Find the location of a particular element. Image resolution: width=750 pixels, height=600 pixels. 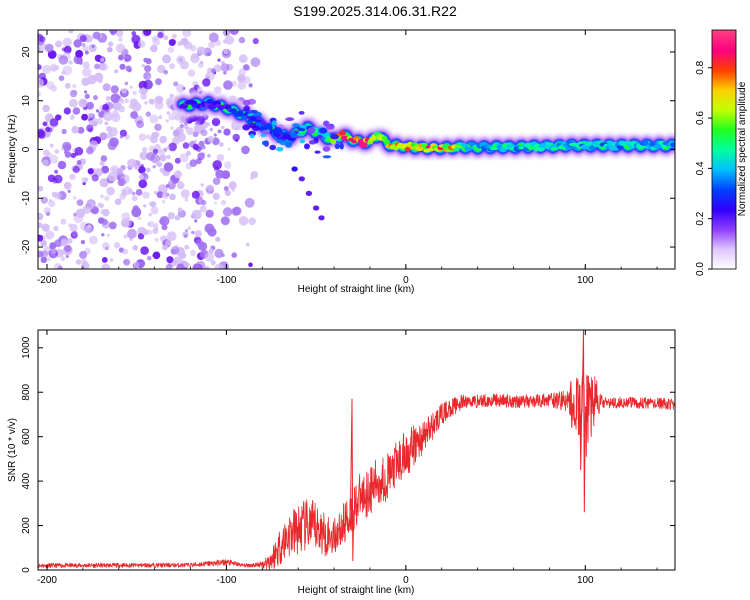

chart-title: S199.2025.314.06.31.R22 is located at coordinates (375, 11).